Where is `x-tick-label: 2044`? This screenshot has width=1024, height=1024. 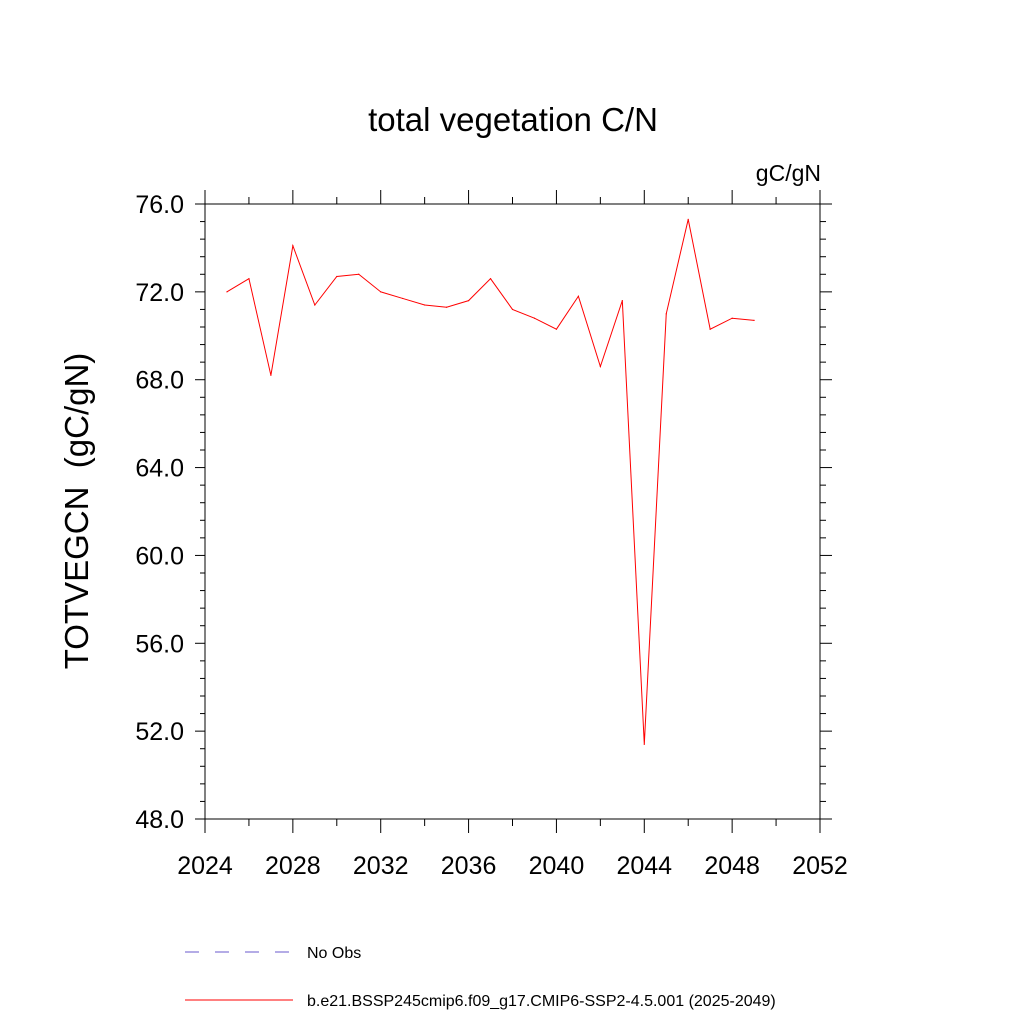 x-tick-label: 2044 is located at coordinates (644, 866).